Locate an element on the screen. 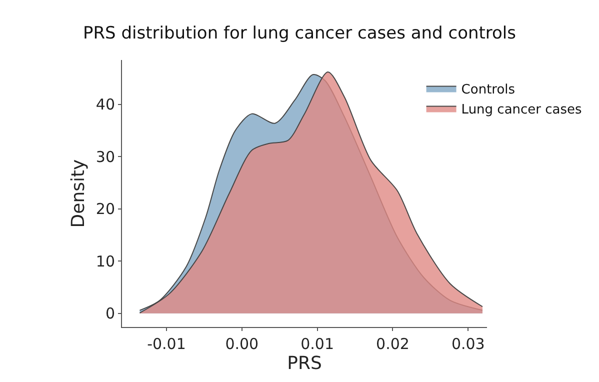  y-tick-label: 20 is located at coordinates (105, 209).